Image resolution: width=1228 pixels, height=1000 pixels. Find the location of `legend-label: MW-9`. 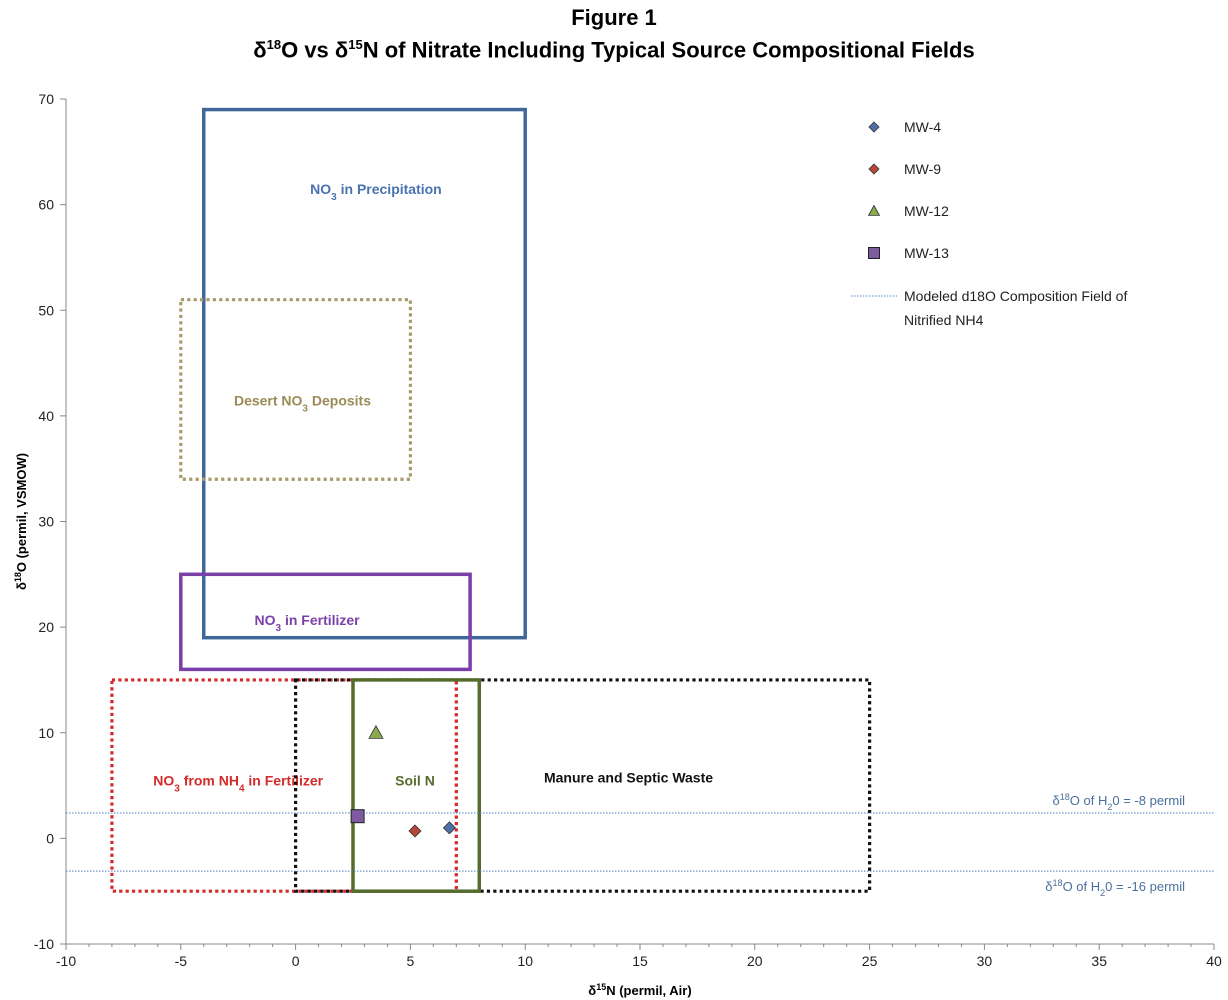

legend-label: MW-9 is located at coordinates (922, 169).